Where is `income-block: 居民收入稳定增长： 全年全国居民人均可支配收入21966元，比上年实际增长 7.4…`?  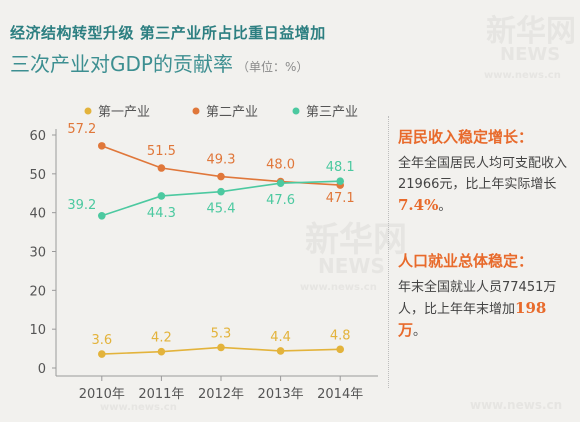
income-block: 居民收入稳定增长： 全年全国居民人均可支配收入21966元，比上年实际增长 7.4… is located at coordinates (485, 171).